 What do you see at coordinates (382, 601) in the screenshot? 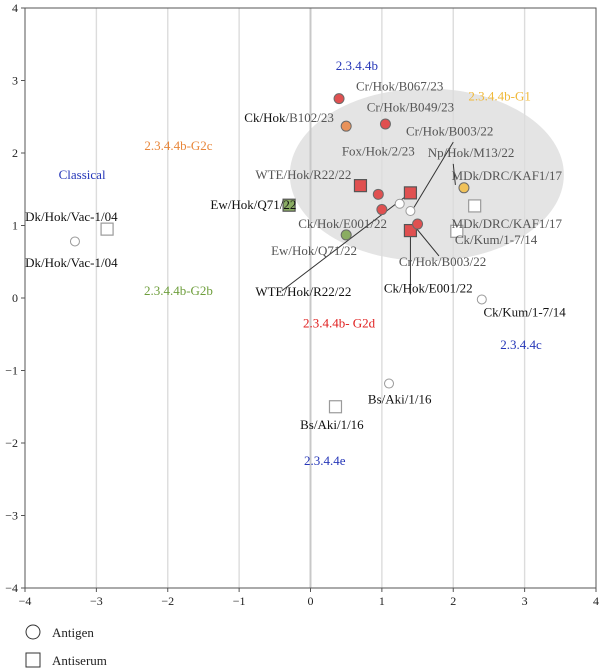
I see `x-tick-label: 1` at bounding box center [382, 601].